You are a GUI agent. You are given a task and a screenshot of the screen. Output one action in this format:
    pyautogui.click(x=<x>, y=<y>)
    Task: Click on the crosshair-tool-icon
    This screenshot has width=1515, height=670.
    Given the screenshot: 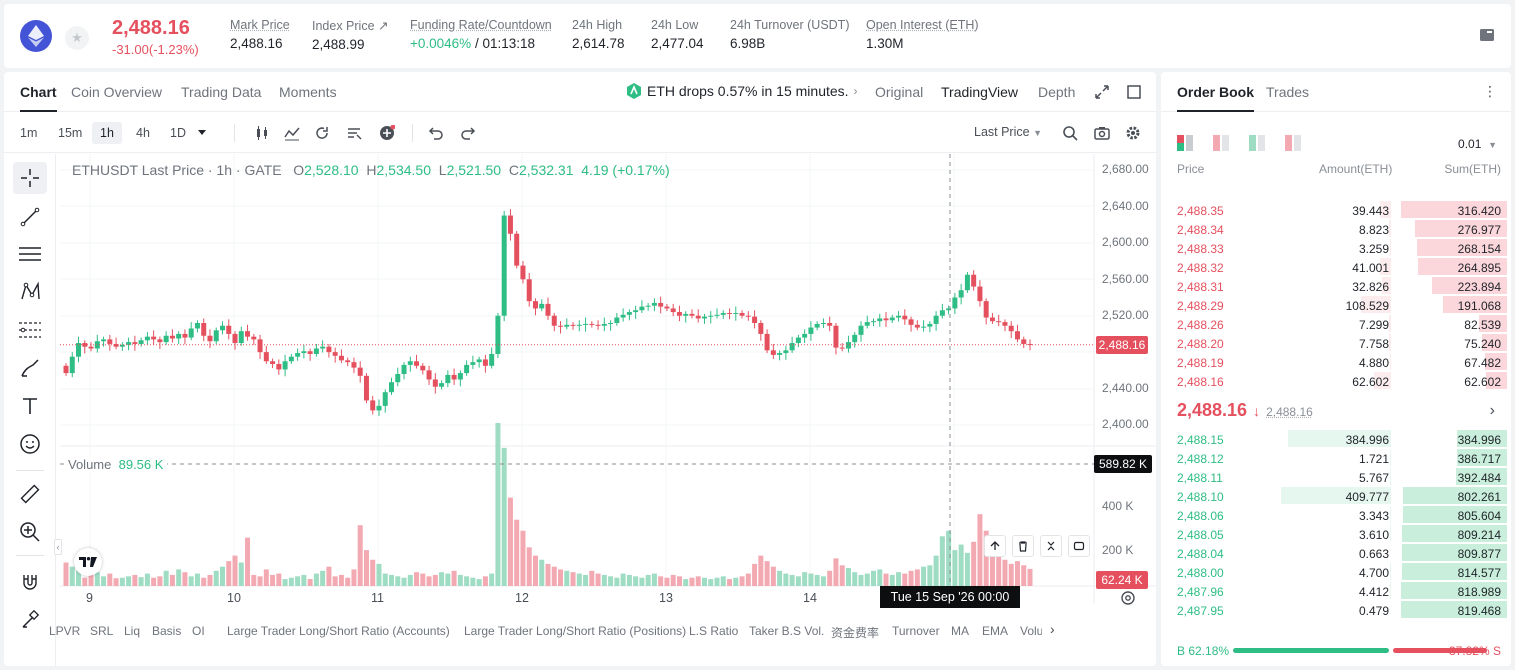 What is the action you would take?
    pyautogui.click(x=30, y=178)
    